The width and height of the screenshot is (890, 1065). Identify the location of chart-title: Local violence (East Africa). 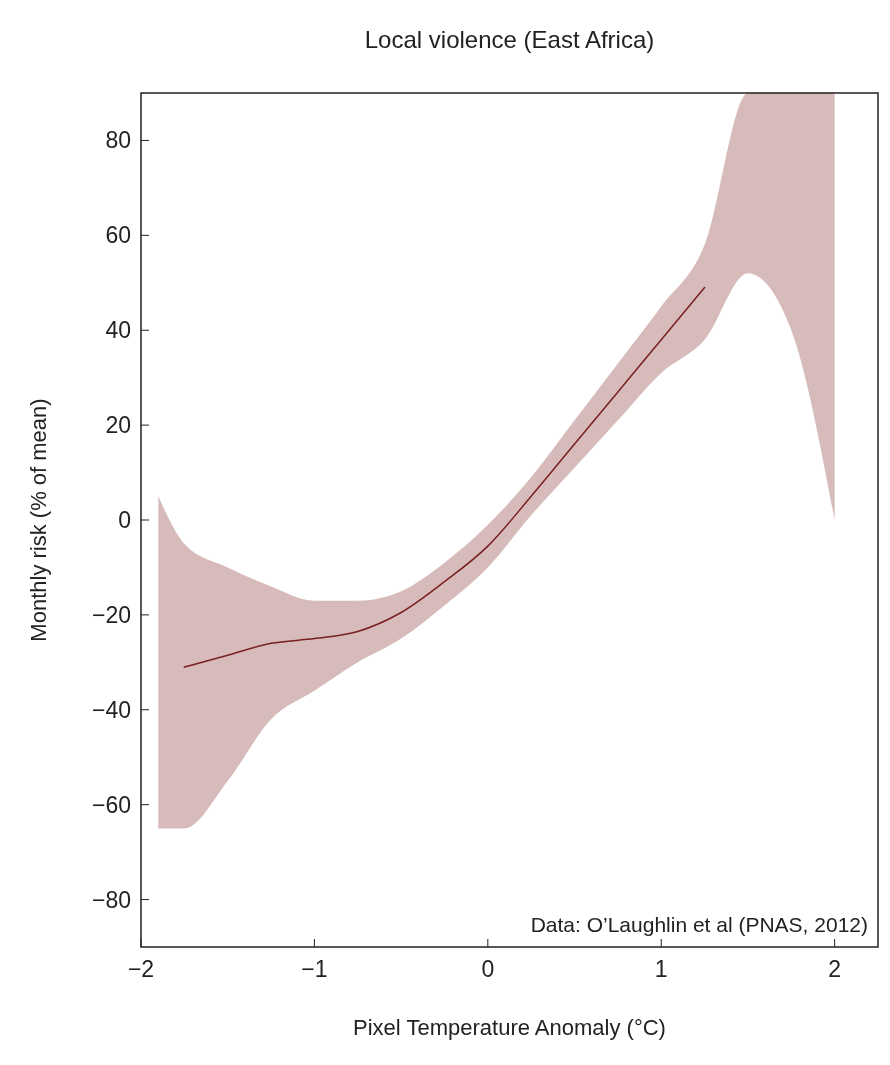
(509, 39).